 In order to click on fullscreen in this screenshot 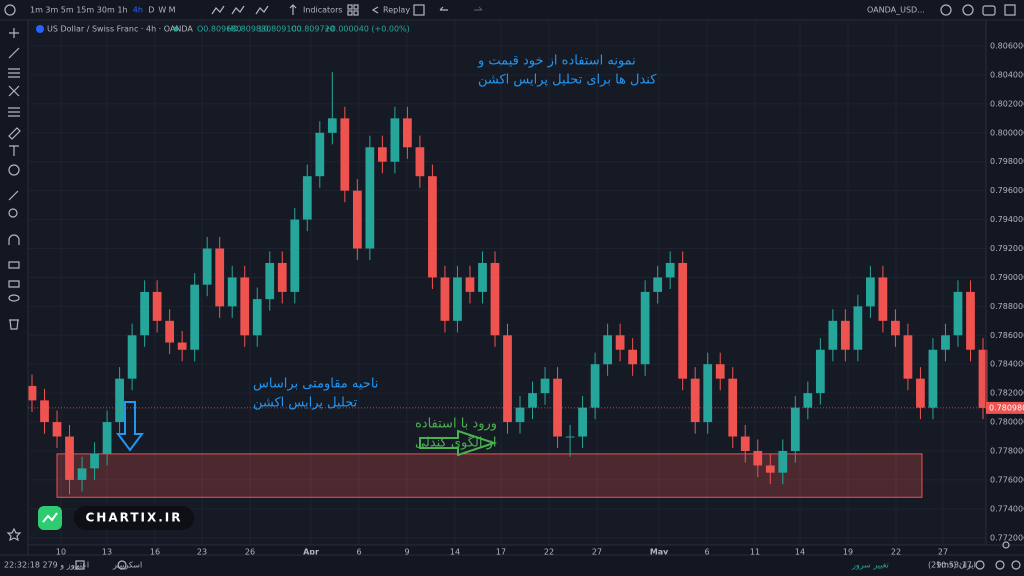, I will do `click(1010, 10)`.